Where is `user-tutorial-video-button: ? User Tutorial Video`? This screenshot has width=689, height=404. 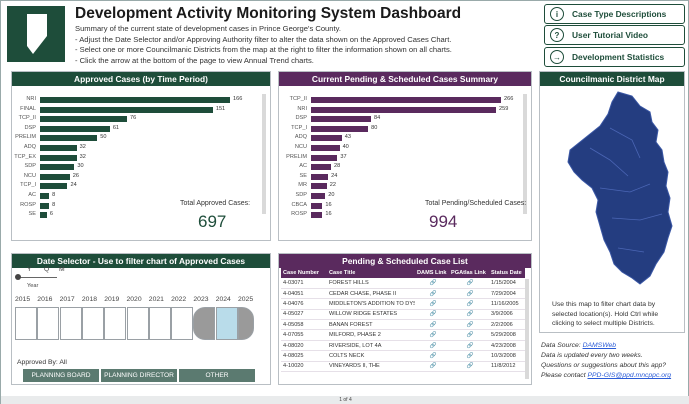
user-tutorial-video-button: ? User Tutorial Video is located at coordinates (614, 35).